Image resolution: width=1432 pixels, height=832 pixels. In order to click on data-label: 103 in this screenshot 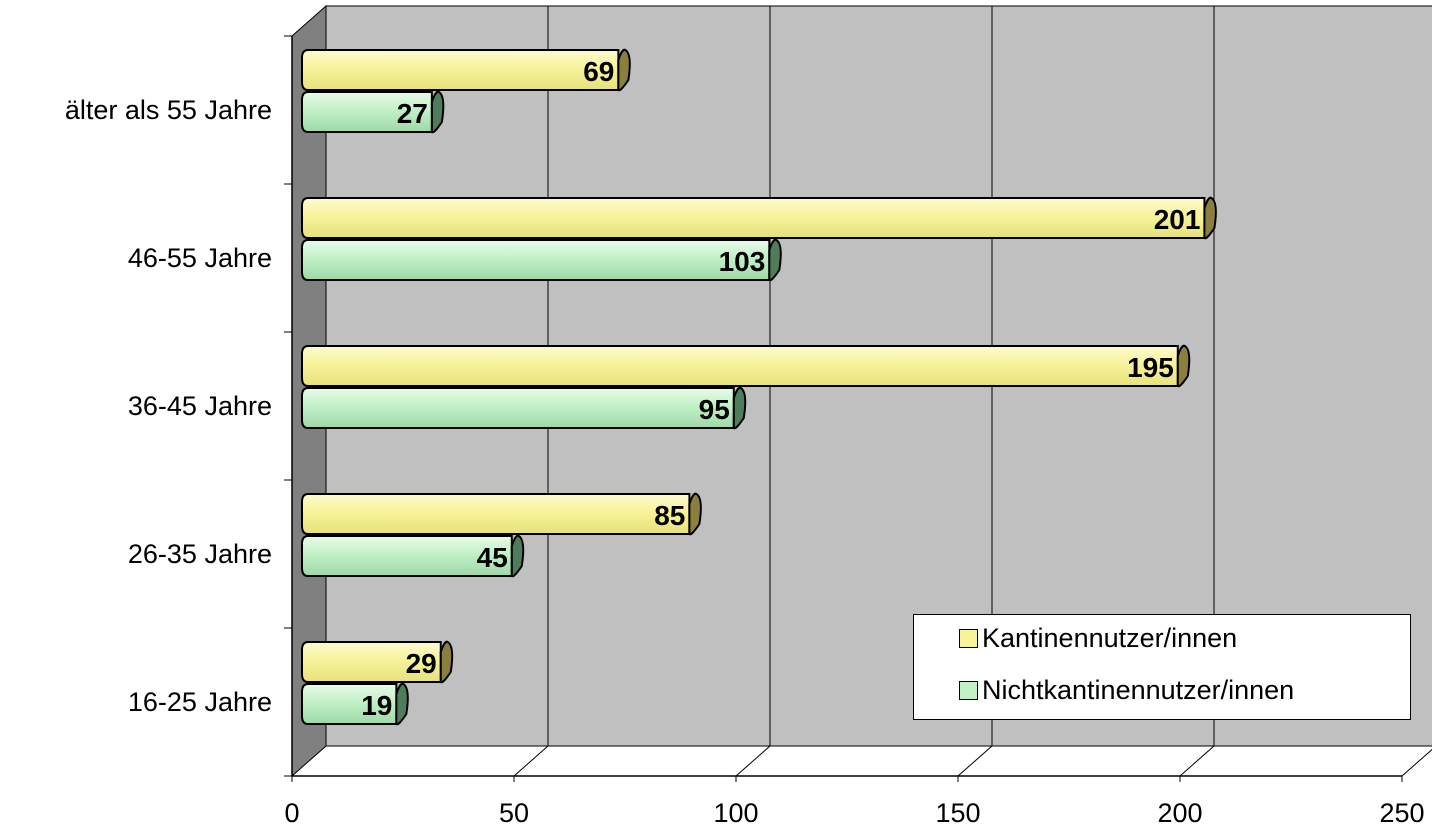, I will do `click(742, 261)`.